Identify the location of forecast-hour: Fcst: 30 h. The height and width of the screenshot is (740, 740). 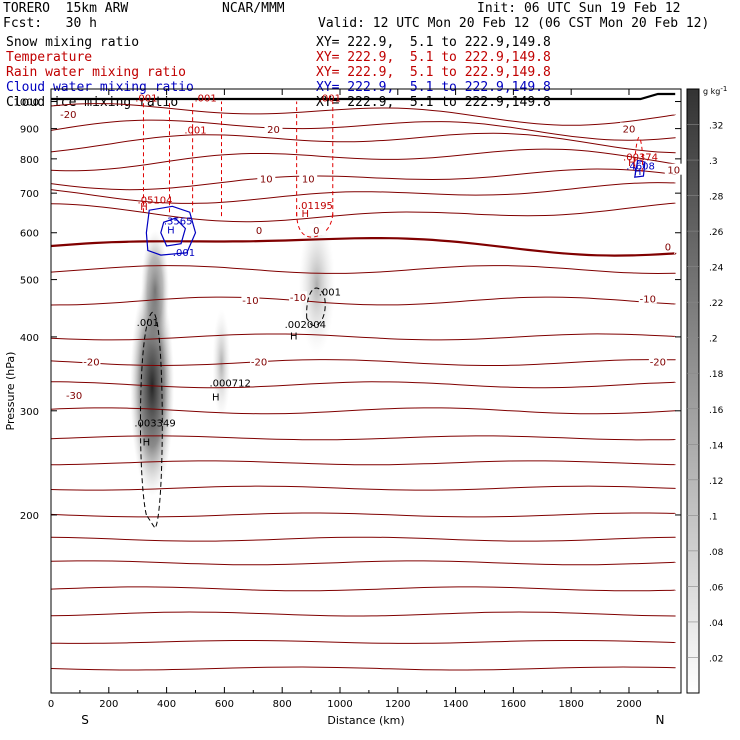
(50, 23).